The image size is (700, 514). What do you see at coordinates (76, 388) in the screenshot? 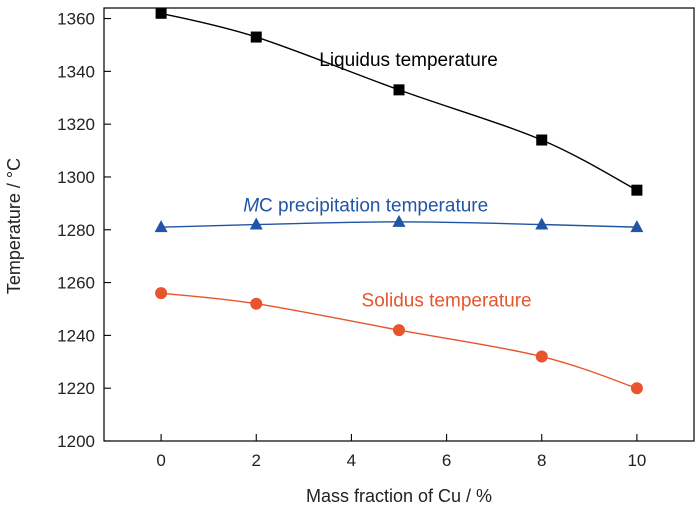
I see `y-tick-label: 1220` at bounding box center [76, 388].